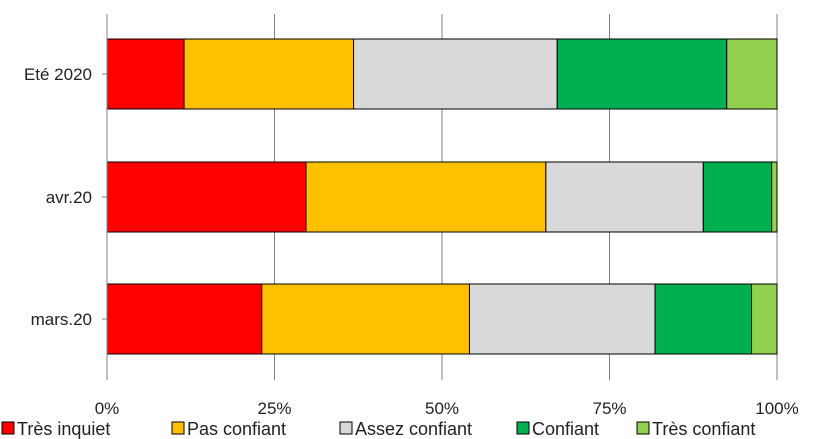 The image size is (819, 439). What do you see at coordinates (609, 408) in the screenshot?
I see `x-tick-label: 75%` at bounding box center [609, 408].